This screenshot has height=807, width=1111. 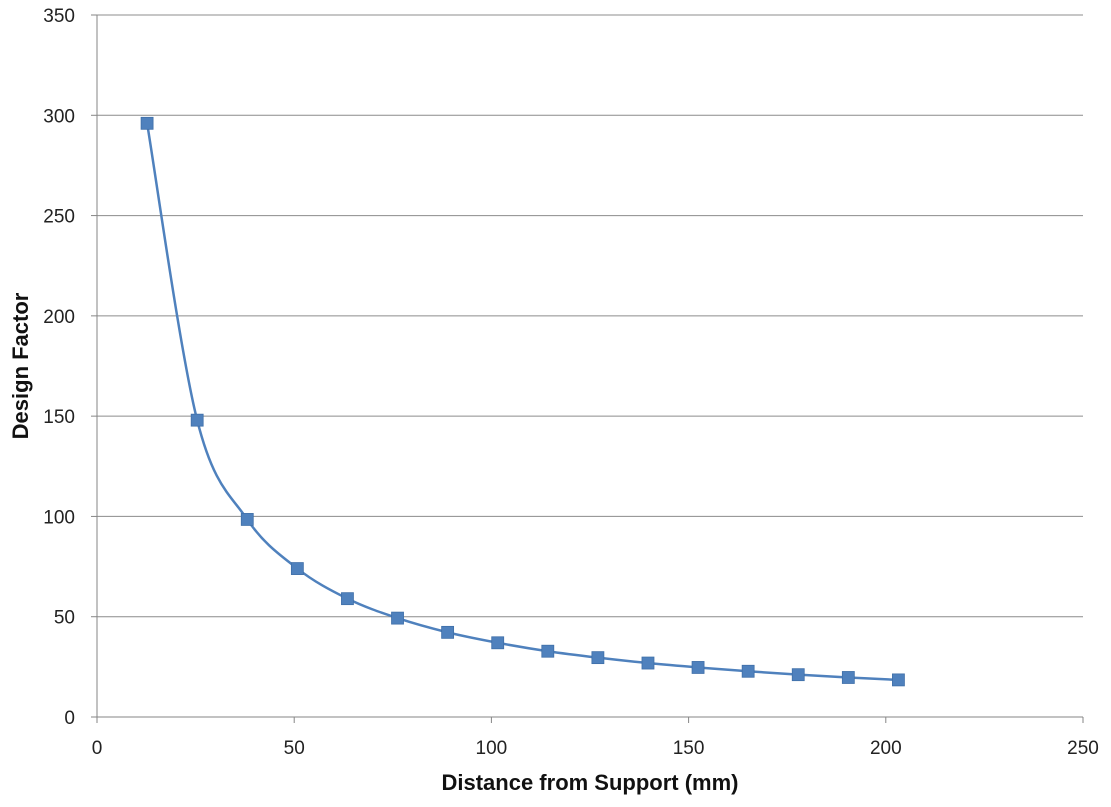 What do you see at coordinates (64, 618) in the screenshot?
I see `y-tick-label-50: 50` at bounding box center [64, 618].